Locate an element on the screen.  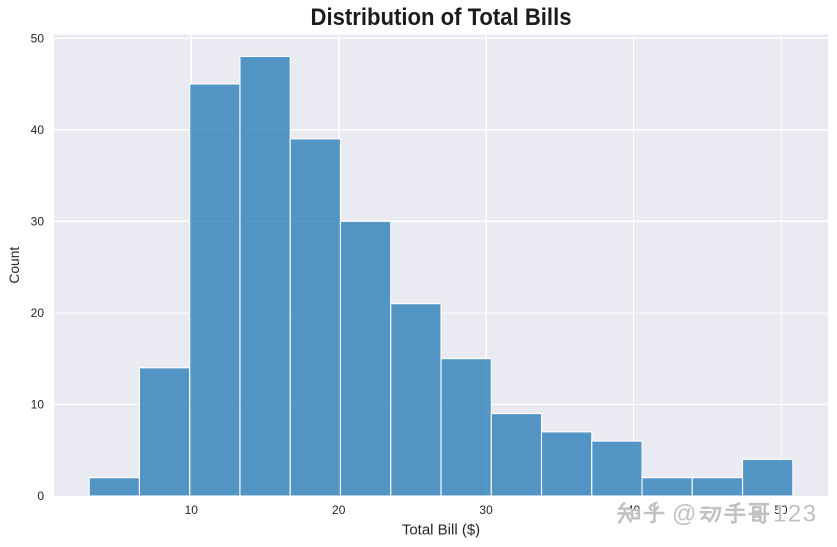
svg-text: Distribution of Total Bills is located at coordinates (441, 17).